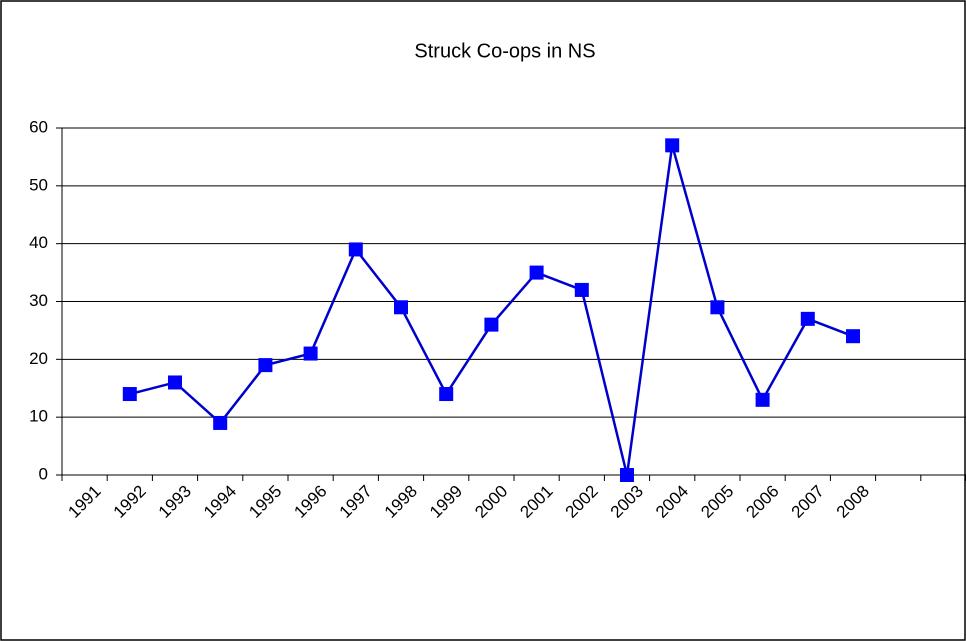 Image resolution: width=966 pixels, height=641 pixels. Describe the element at coordinates (38, 242) in the screenshot. I see `y-tick-label: 40` at that location.